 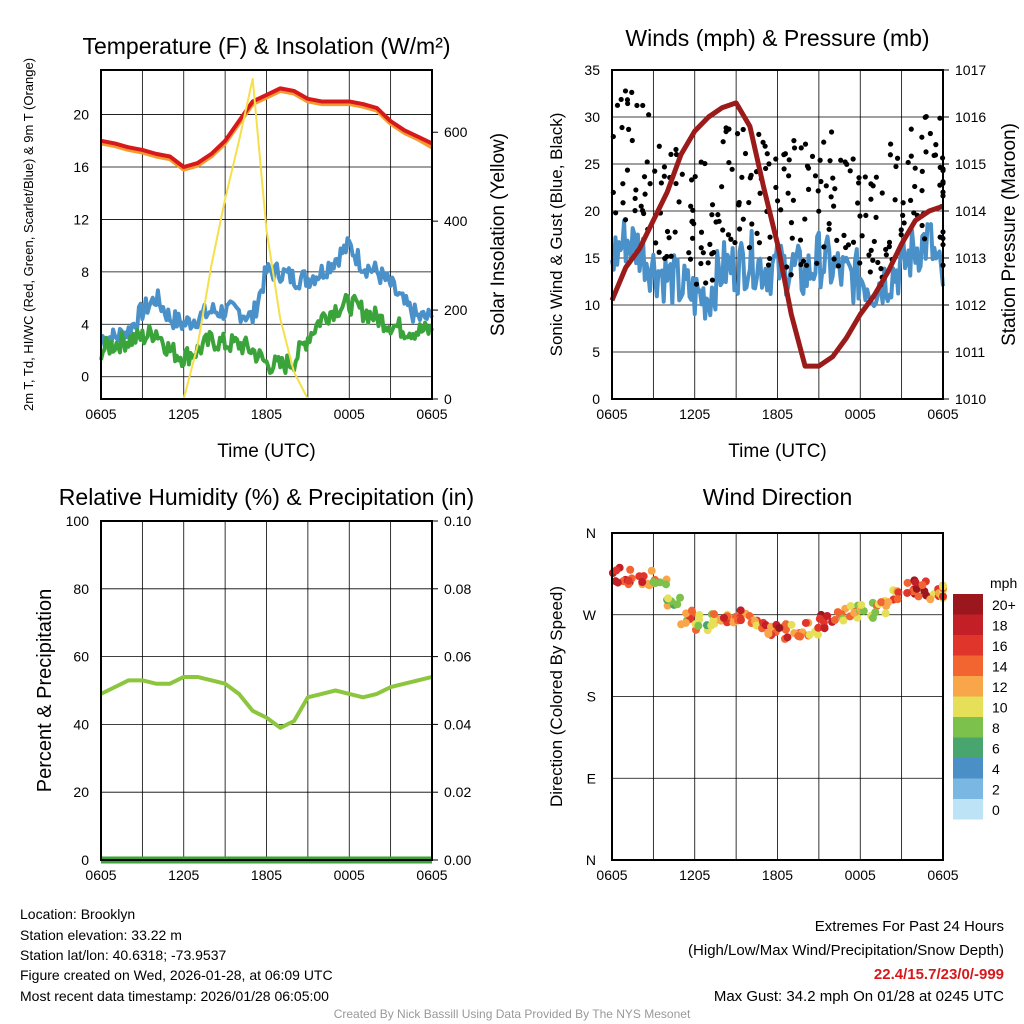 What do you see at coordinates (78, 521) in the screenshot?
I see `y-tick-label: 100` at bounding box center [78, 521].